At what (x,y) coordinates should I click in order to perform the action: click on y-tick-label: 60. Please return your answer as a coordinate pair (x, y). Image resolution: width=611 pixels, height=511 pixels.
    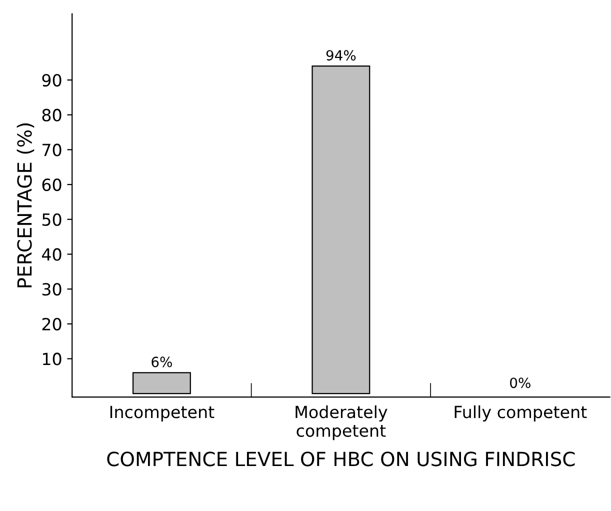
    Looking at the image, I should click on (52, 185).